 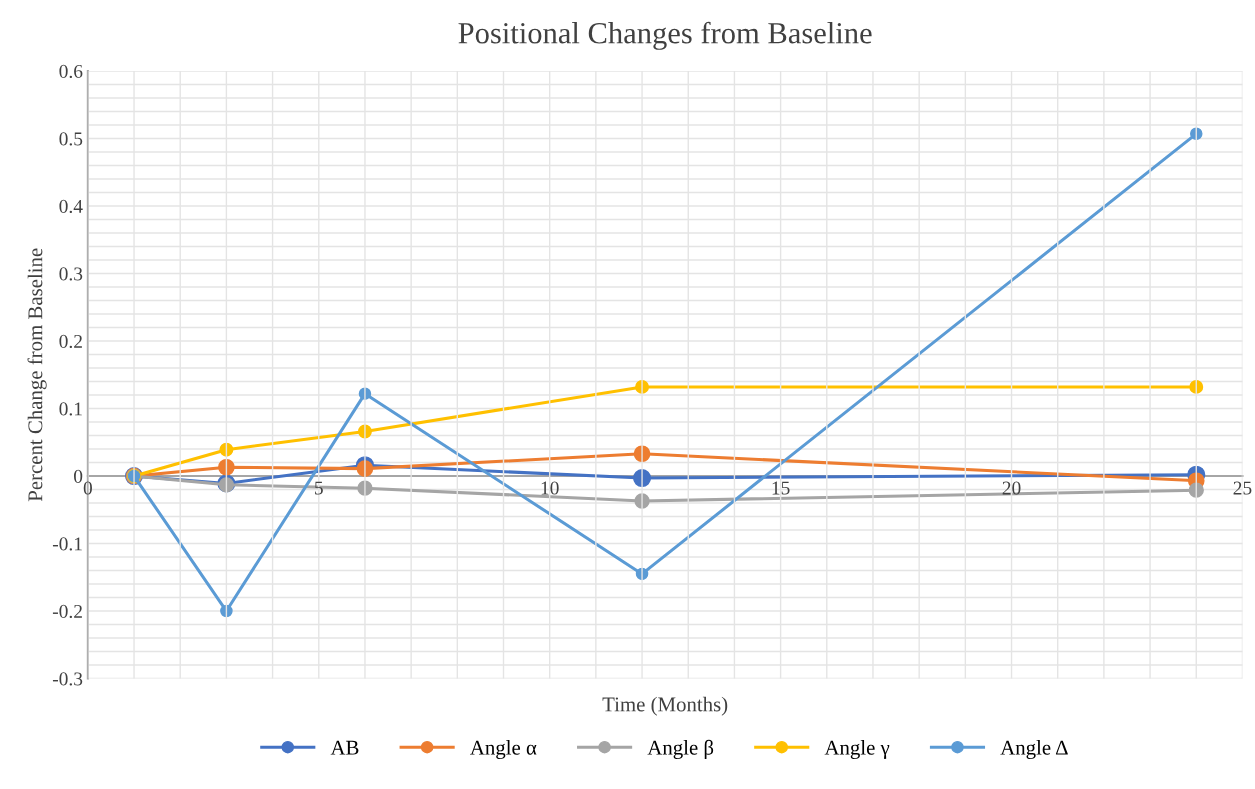 I want to click on x-tick-label: 5, so click(x=319, y=488).